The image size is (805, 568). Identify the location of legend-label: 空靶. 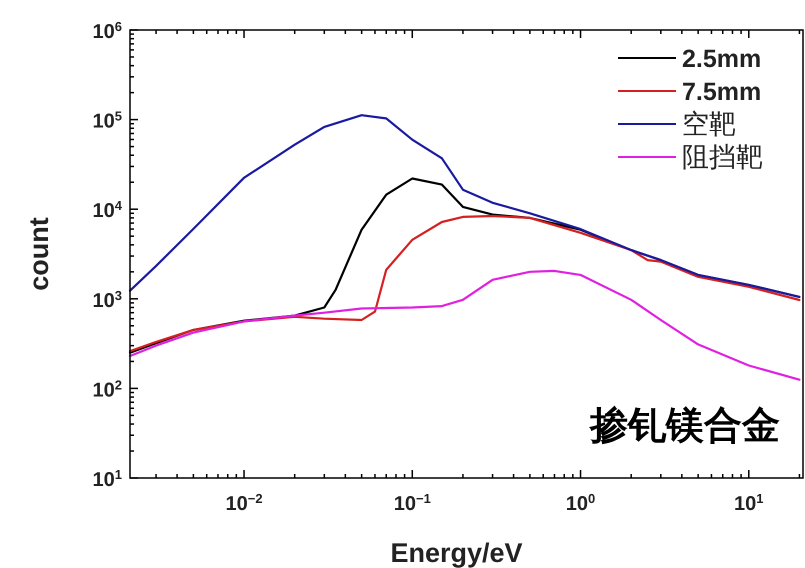
(709, 124).